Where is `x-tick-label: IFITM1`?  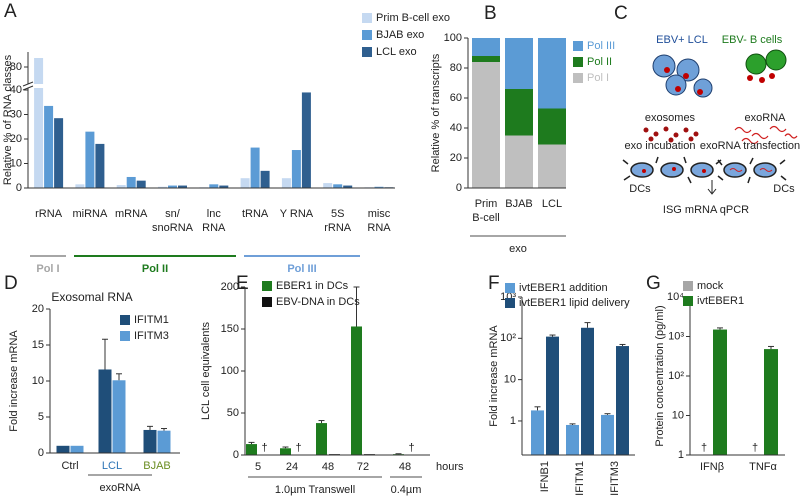
x-tick-label: IFITM1 is located at coordinates (580, 478).